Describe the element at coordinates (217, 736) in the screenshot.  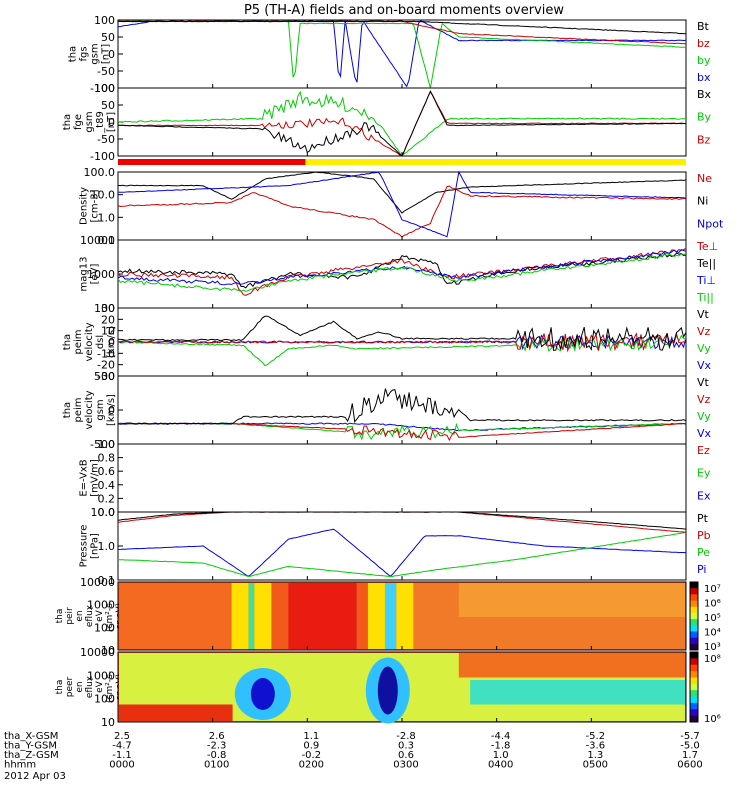
I see `ephem-value: 2.6` at that location.